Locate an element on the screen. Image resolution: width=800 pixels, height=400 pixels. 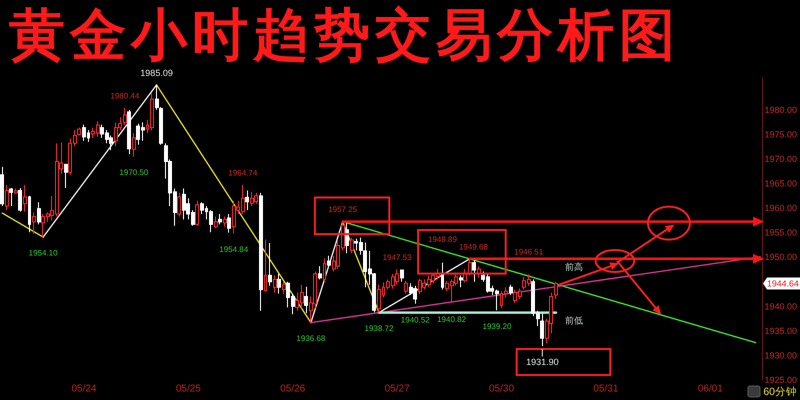
y-tick-label: 1970.00 is located at coordinates (781, 159).